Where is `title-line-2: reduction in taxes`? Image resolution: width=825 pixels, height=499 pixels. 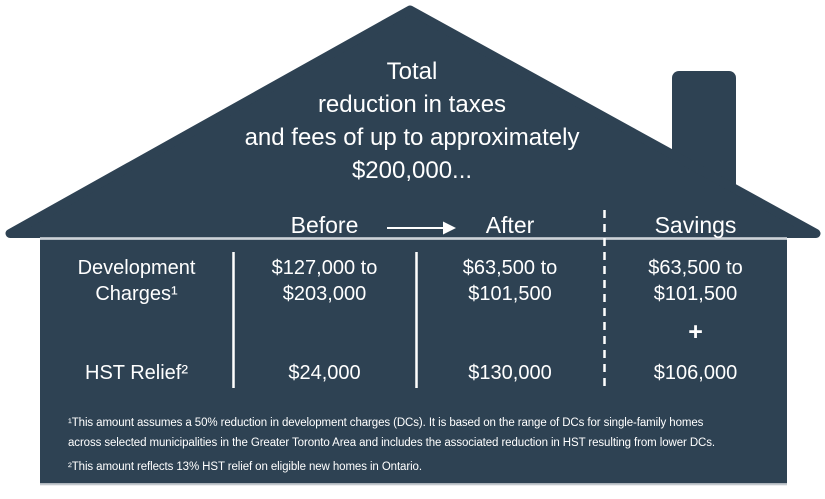 title-line-2: reduction in taxes is located at coordinates (412, 104).